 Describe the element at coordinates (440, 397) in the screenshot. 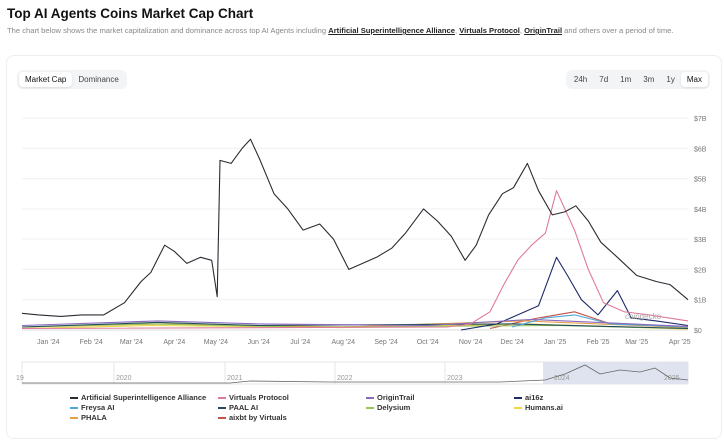

I see `legend-item: OriginTrail` at that location.